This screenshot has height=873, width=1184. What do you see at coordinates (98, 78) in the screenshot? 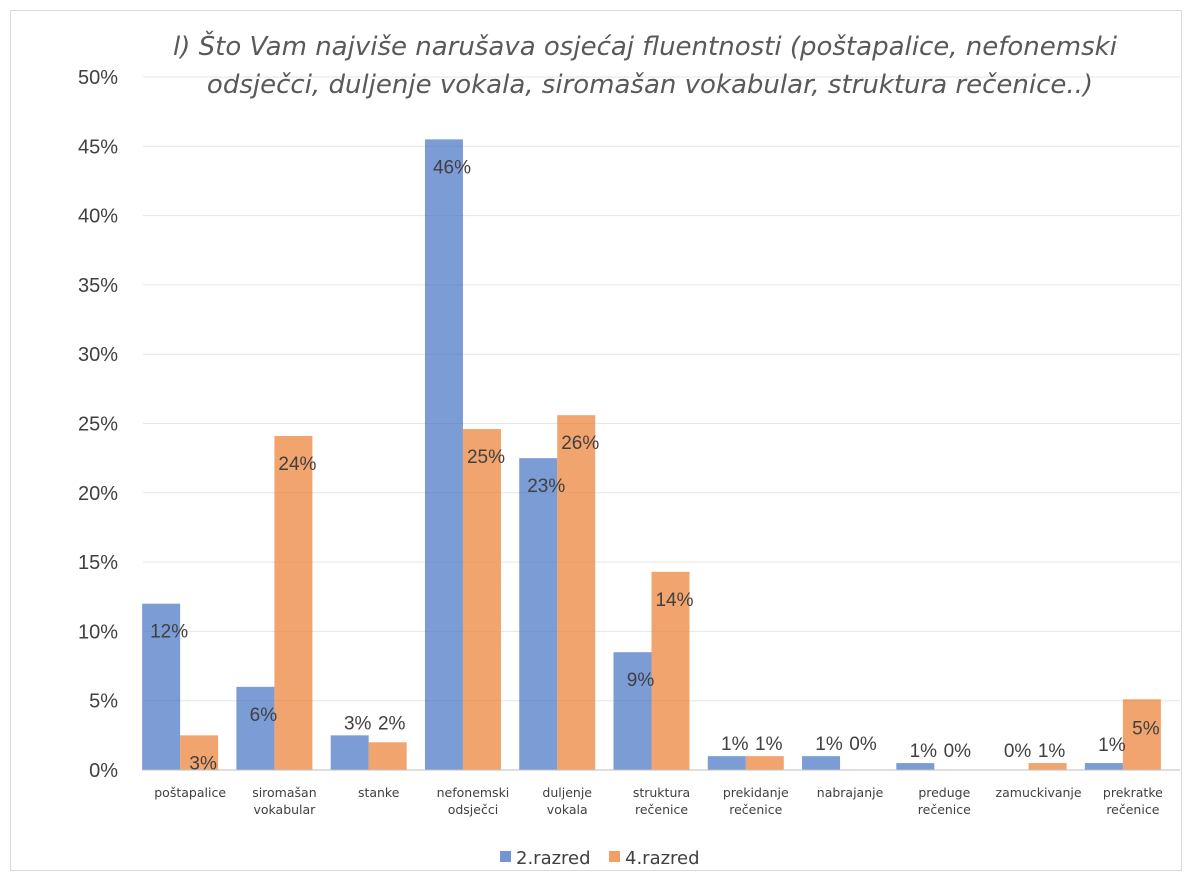
I see `y-tick-label: 50%` at bounding box center [98, 78].